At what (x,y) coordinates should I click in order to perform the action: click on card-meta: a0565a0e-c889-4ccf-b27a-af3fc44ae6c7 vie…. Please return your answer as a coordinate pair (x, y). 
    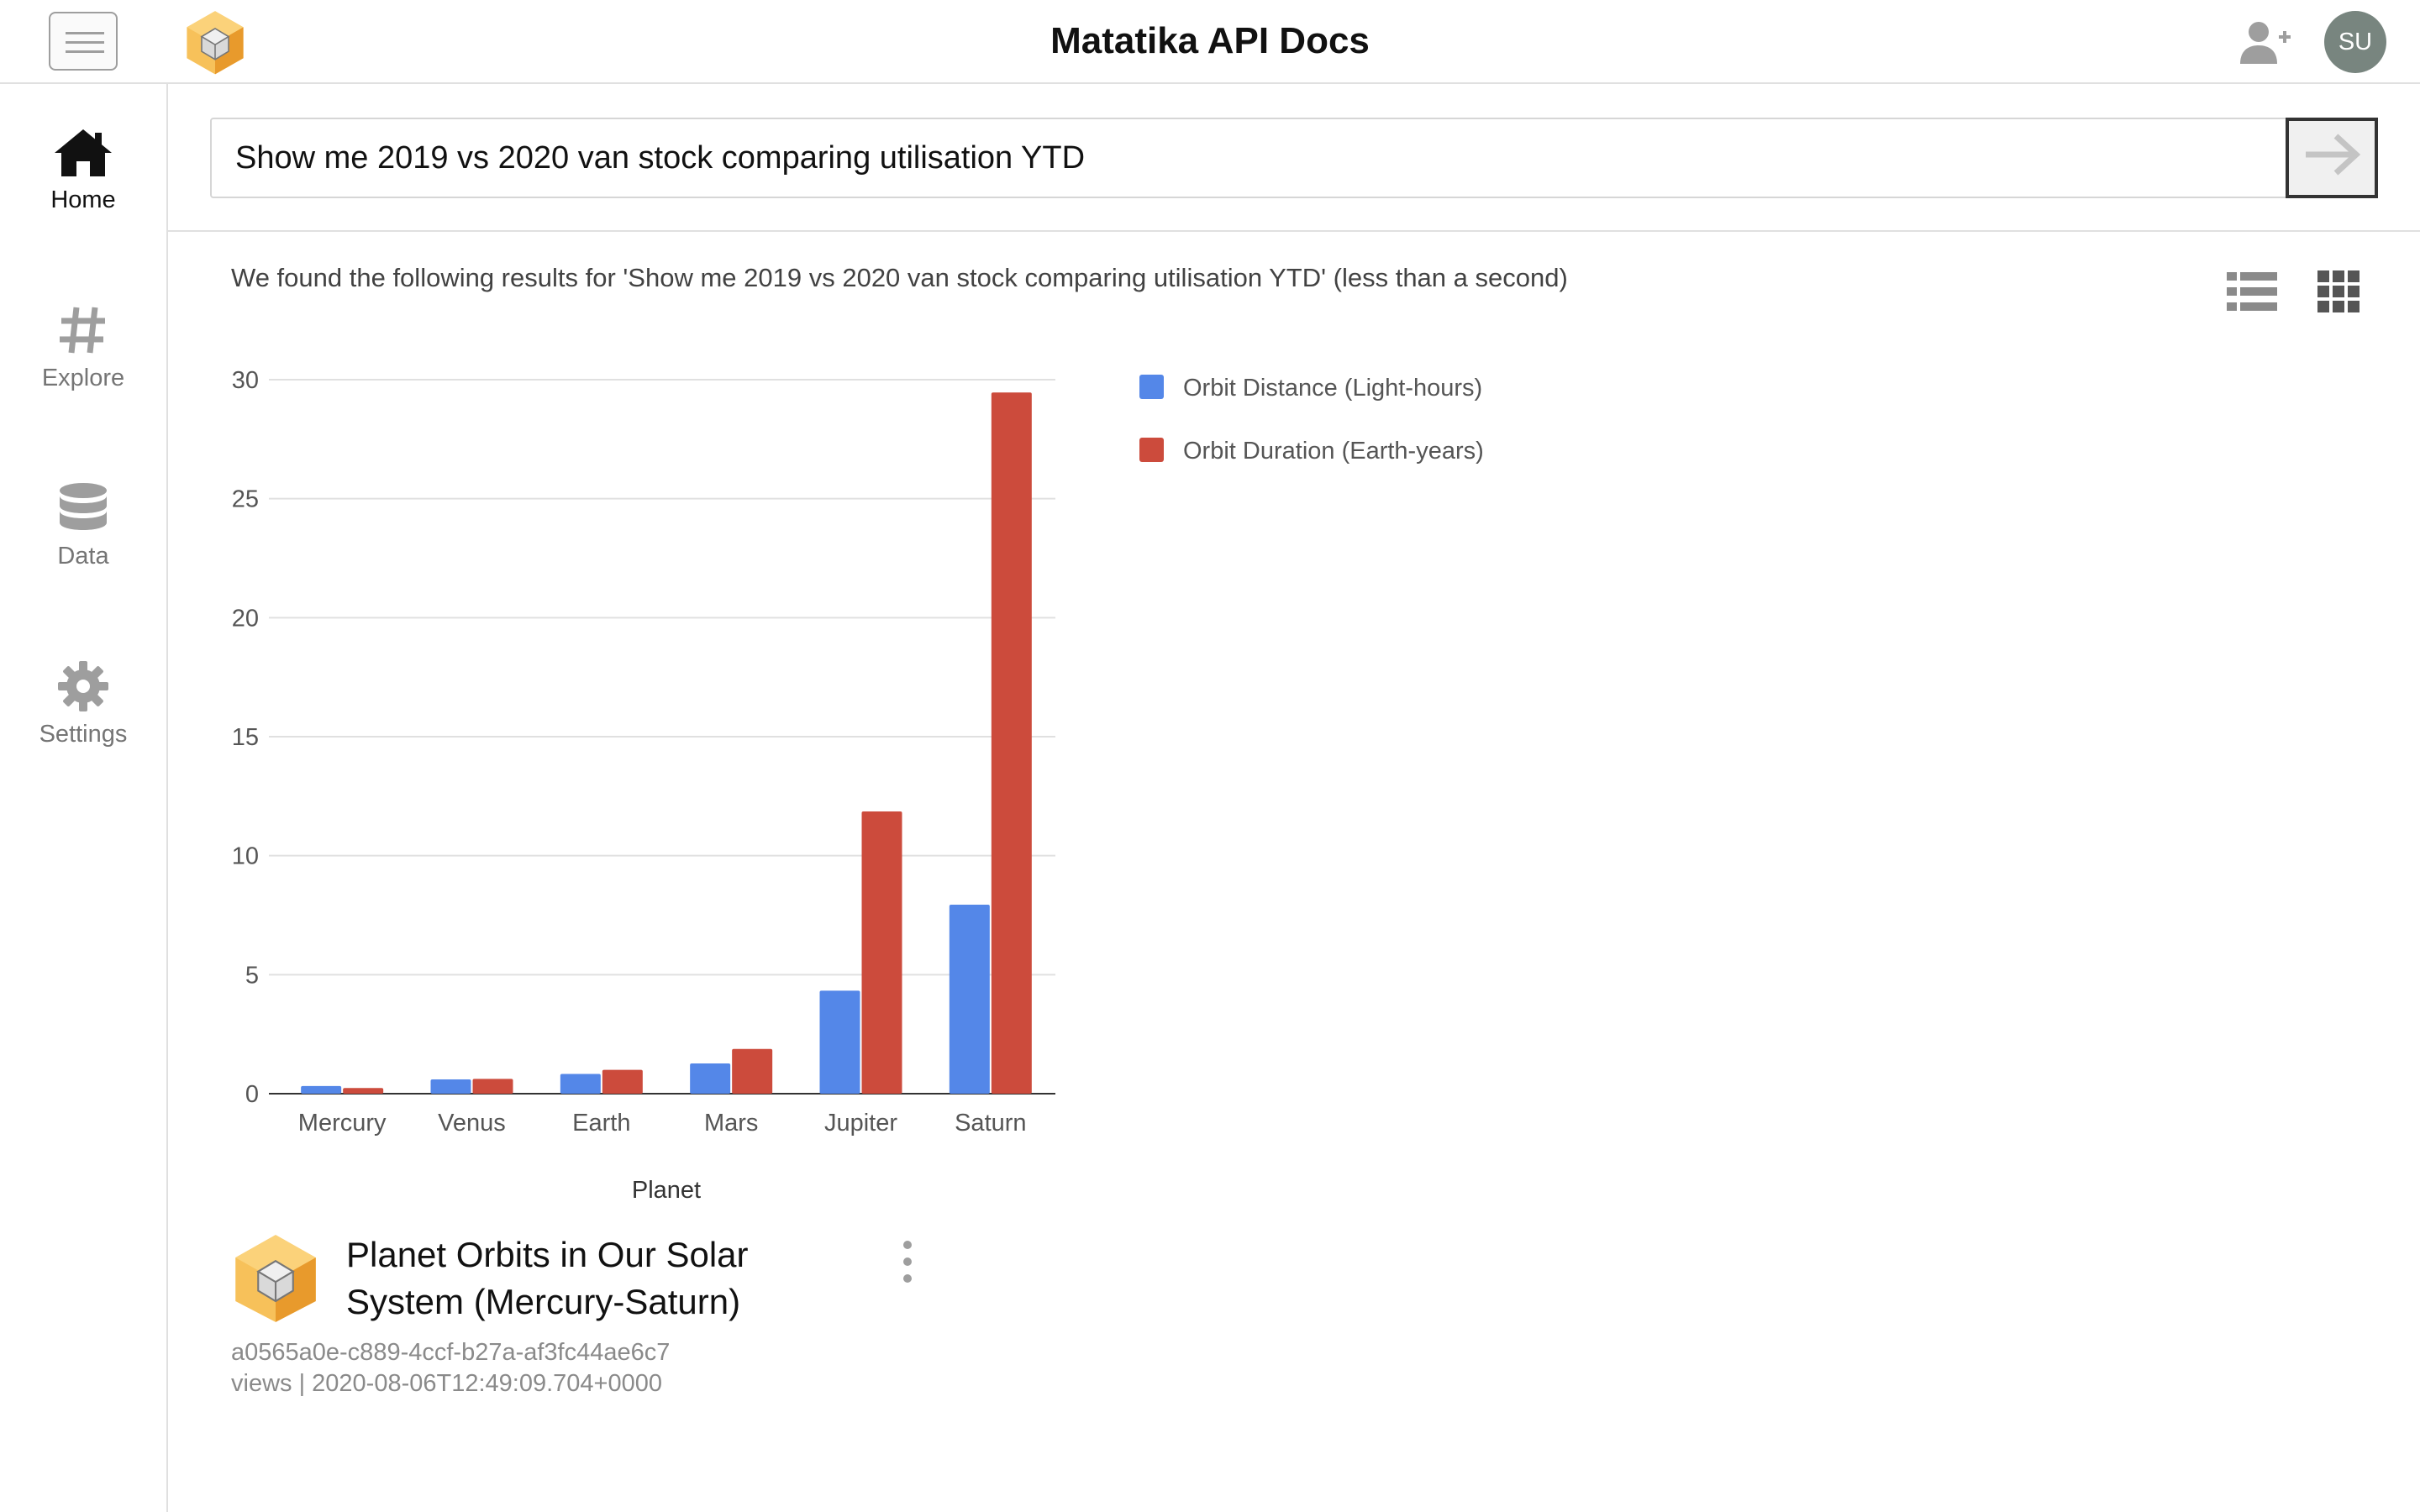
    Looking at the image, I should click on (450, 1368).